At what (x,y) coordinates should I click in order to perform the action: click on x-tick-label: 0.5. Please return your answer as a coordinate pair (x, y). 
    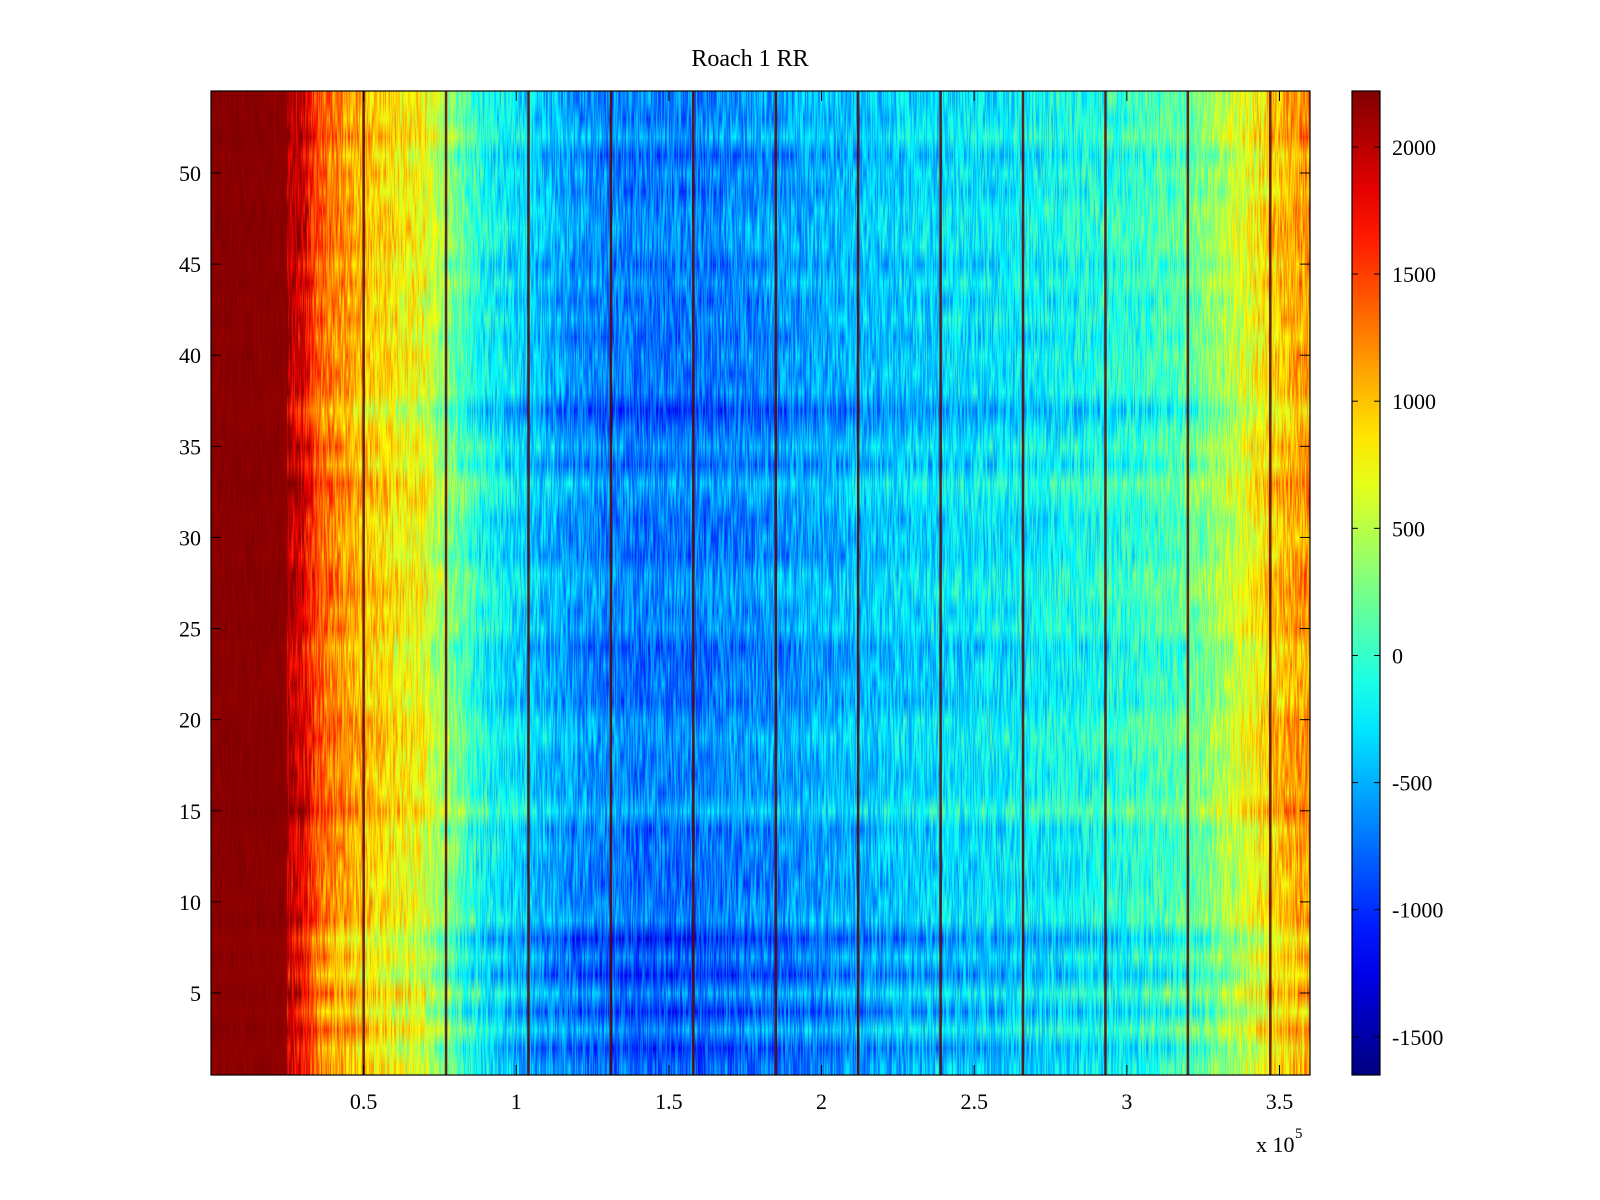
    Looking at the image, I should click on (364, 1101).